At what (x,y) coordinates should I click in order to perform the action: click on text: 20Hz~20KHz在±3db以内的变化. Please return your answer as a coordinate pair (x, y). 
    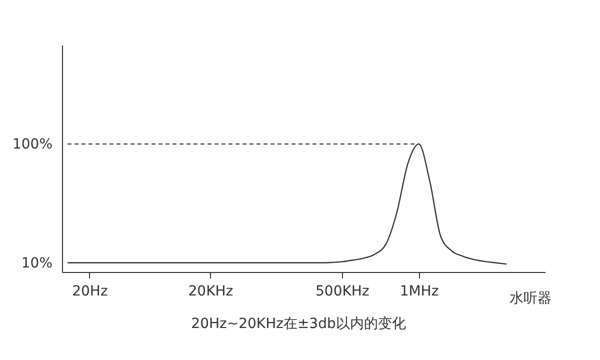
    Looking at the image, I should click on (298, 324).